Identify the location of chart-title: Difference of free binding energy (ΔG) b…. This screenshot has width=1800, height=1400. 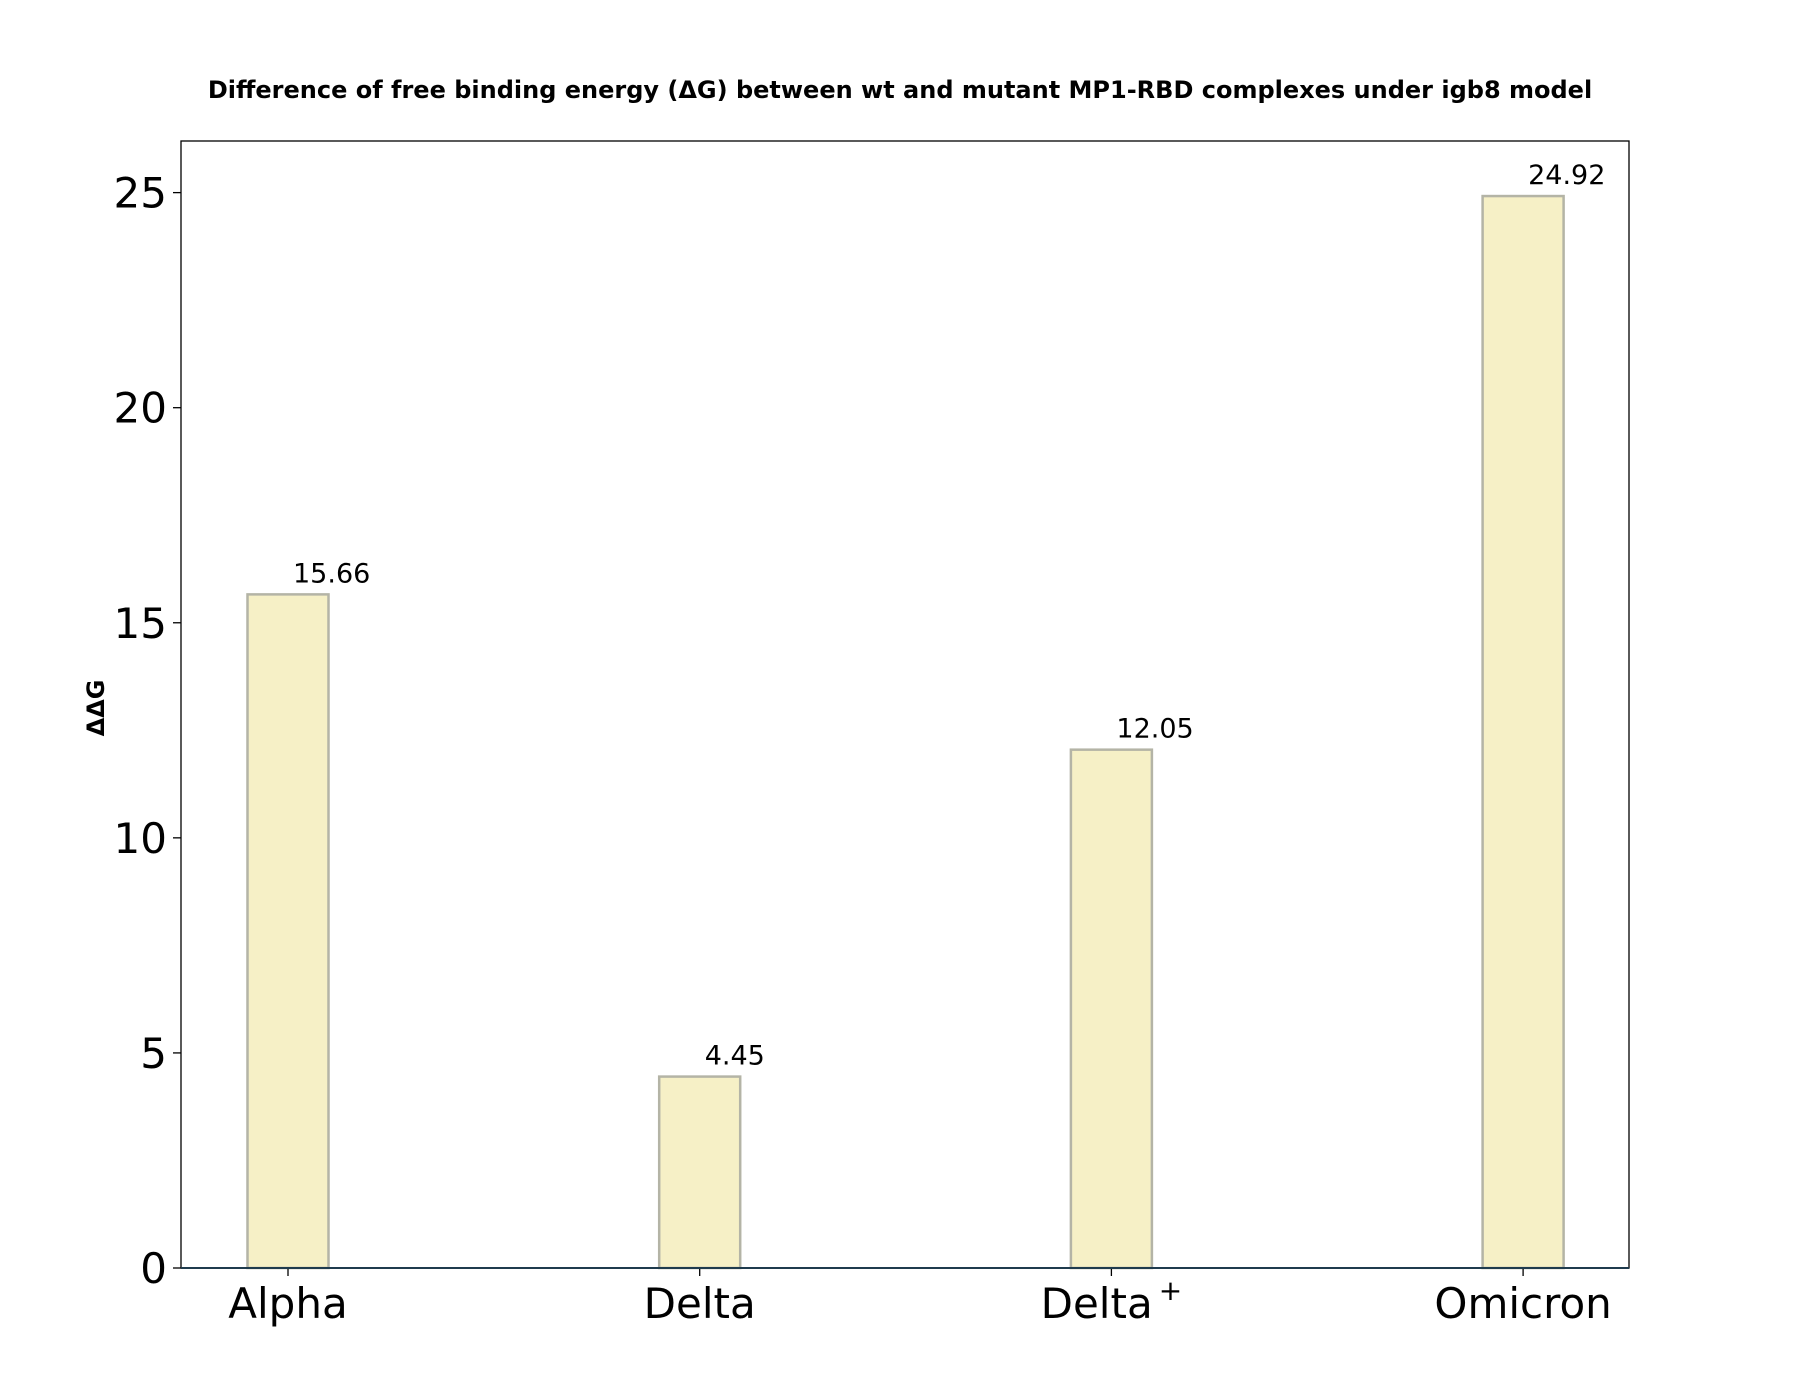
(900, 90).